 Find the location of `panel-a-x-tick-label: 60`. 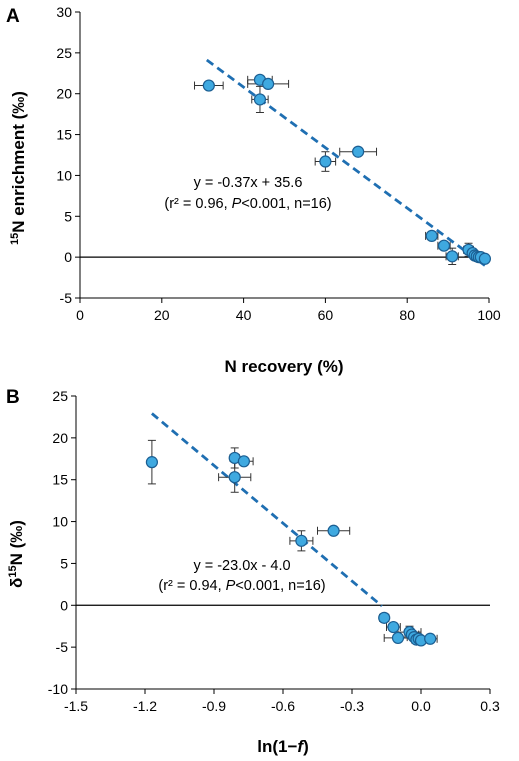

panel-a-x-tick-label: 60 is located at coordinates (326, 315).